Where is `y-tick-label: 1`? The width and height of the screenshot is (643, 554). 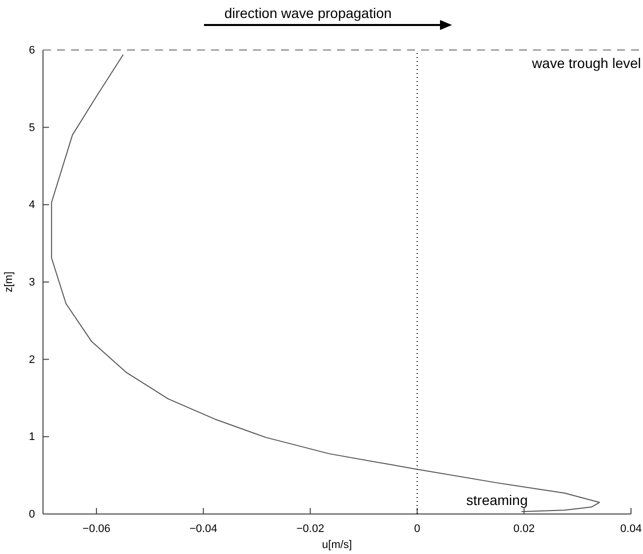
y-tick-label: 1 is located at coordinates (31, 437).